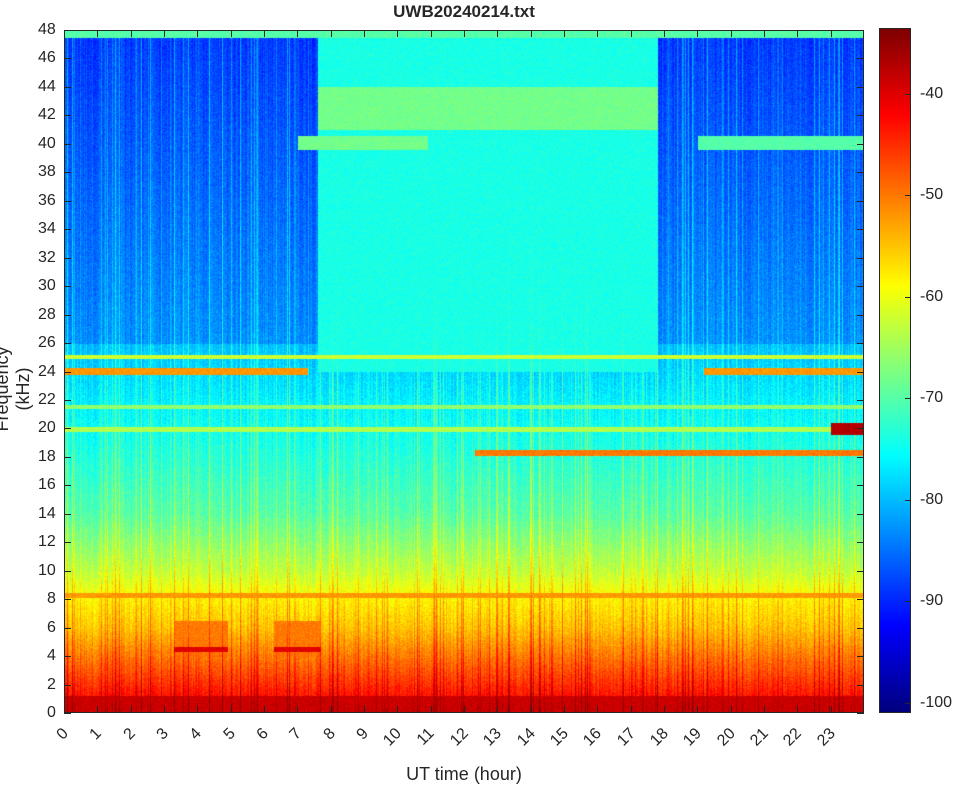 The image size is (960, 786). Describe the element at coordinates (47, 115) in the screenshot. I see `y-tick-label: 42` at that location.